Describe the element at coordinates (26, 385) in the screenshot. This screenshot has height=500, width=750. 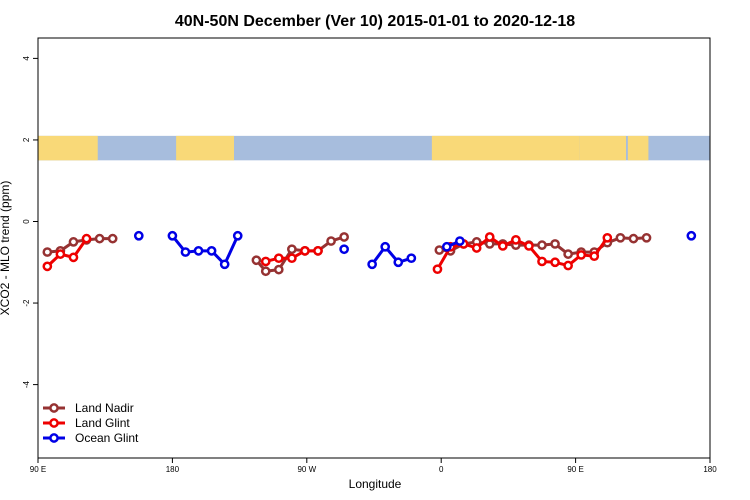
I see `y-tick-label: -4` at that location.